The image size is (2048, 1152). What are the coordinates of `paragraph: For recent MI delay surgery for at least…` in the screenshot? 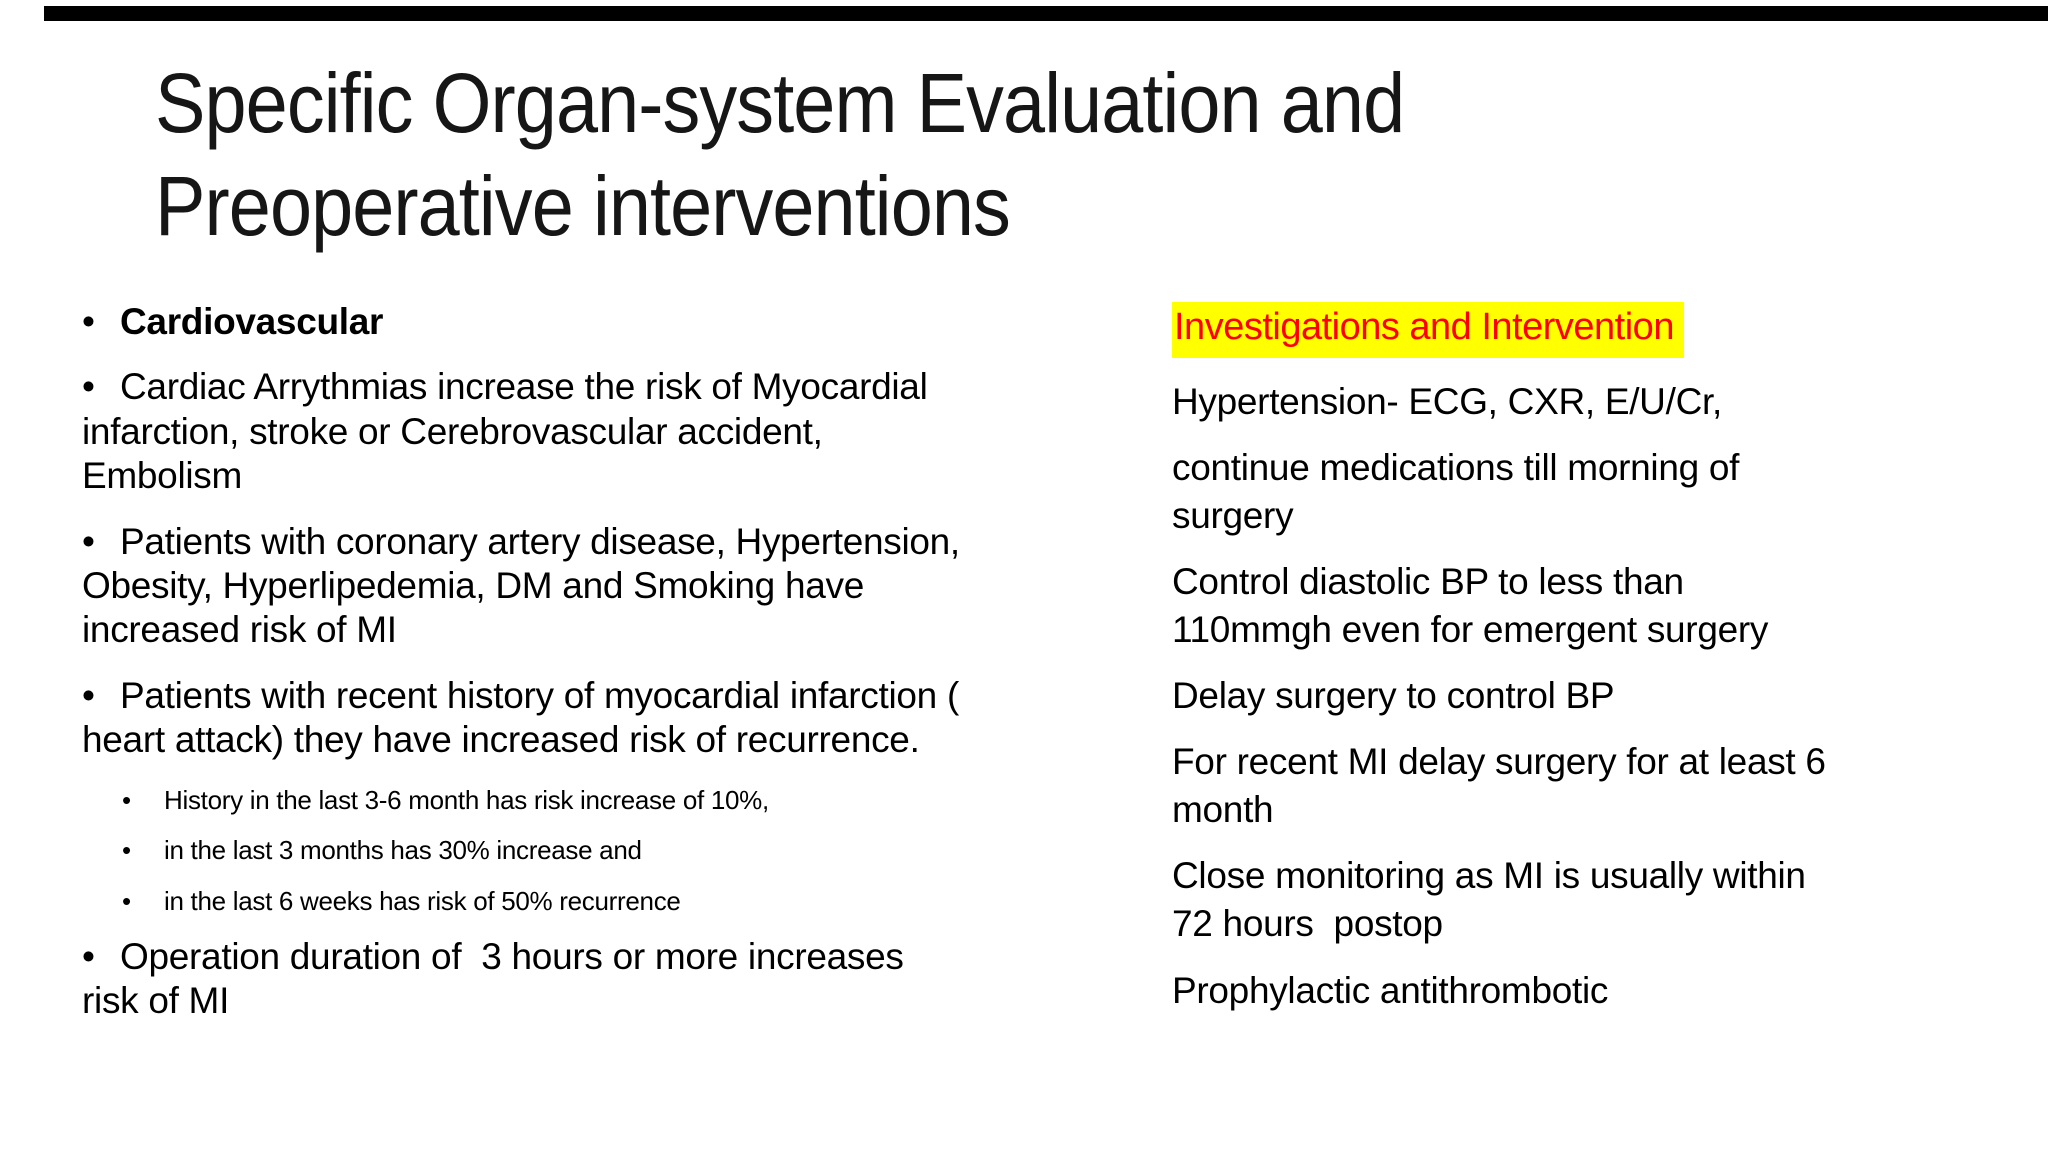 It's located at (1499, 786).